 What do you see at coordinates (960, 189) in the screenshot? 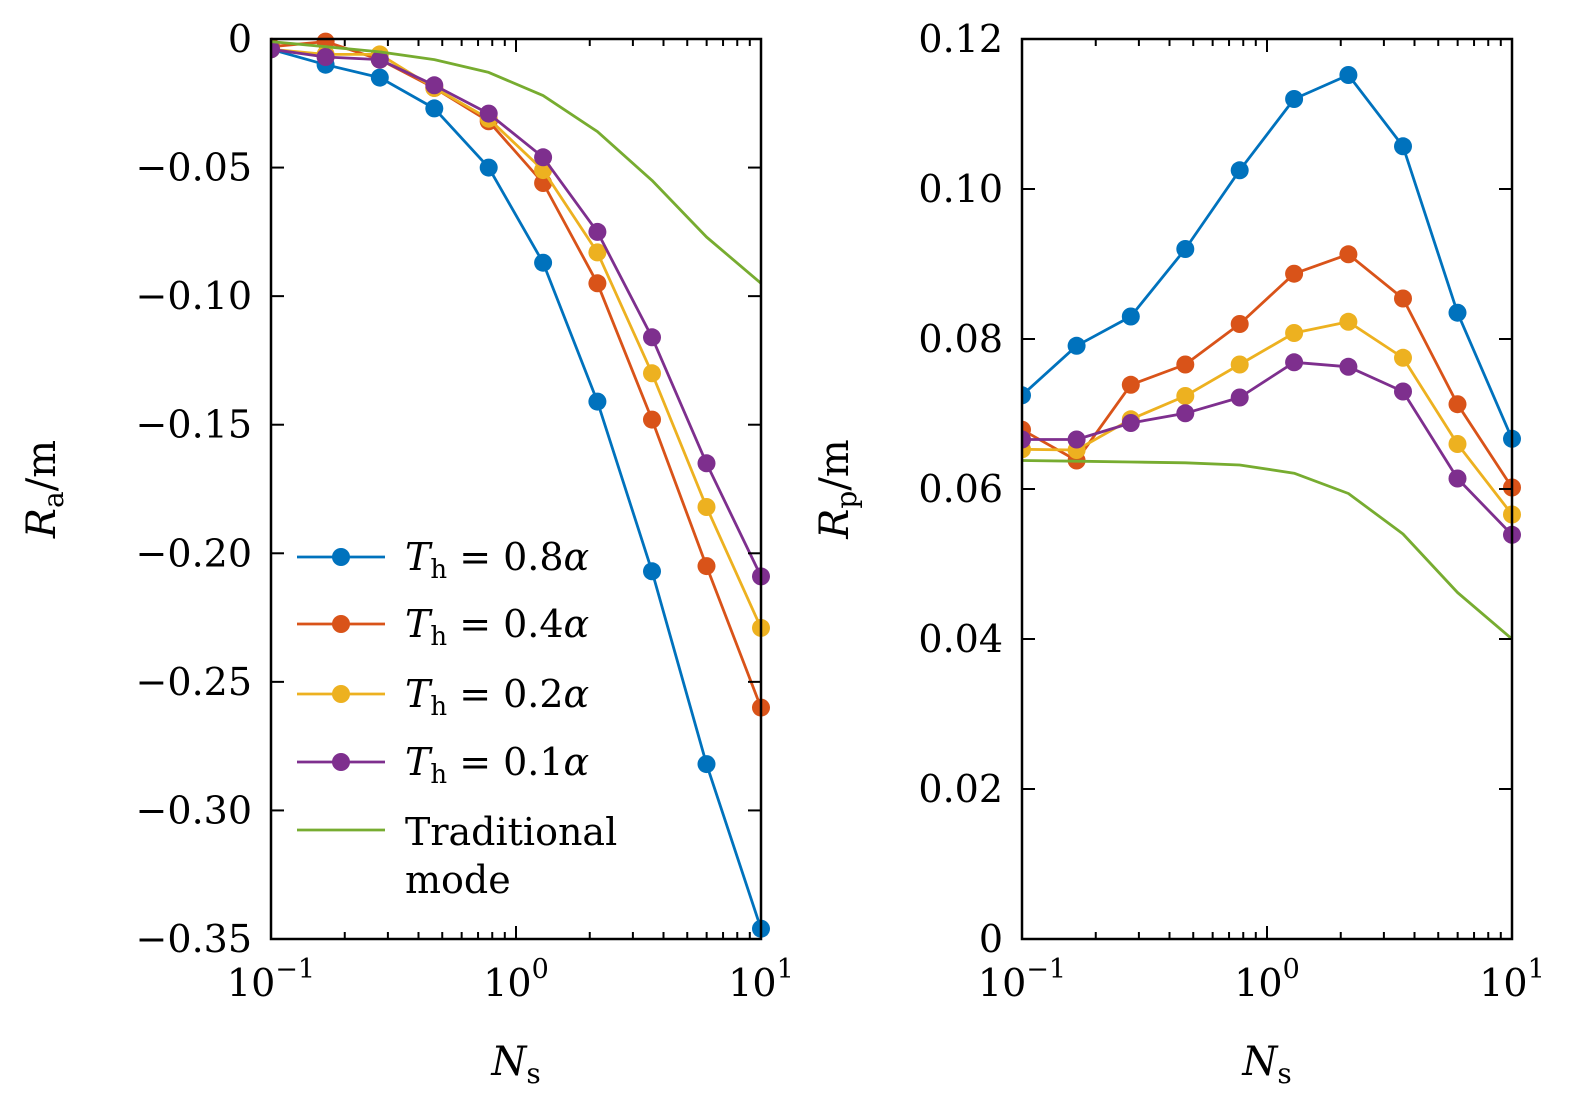
I see `y-tick-label: 0.10` at bounding box center [960, 189].